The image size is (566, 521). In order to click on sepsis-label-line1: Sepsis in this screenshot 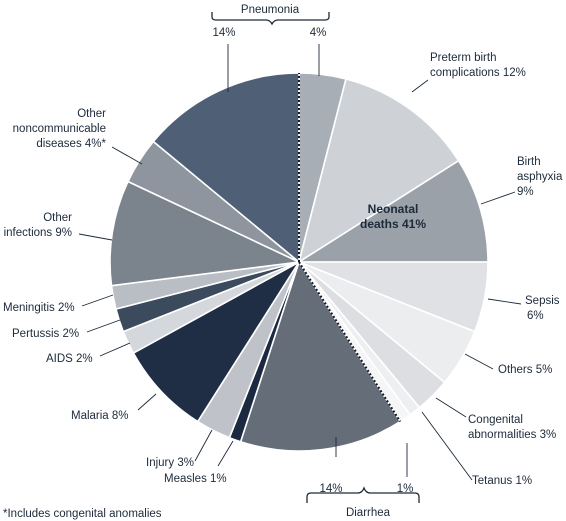, I will do `click(542, 301)`.